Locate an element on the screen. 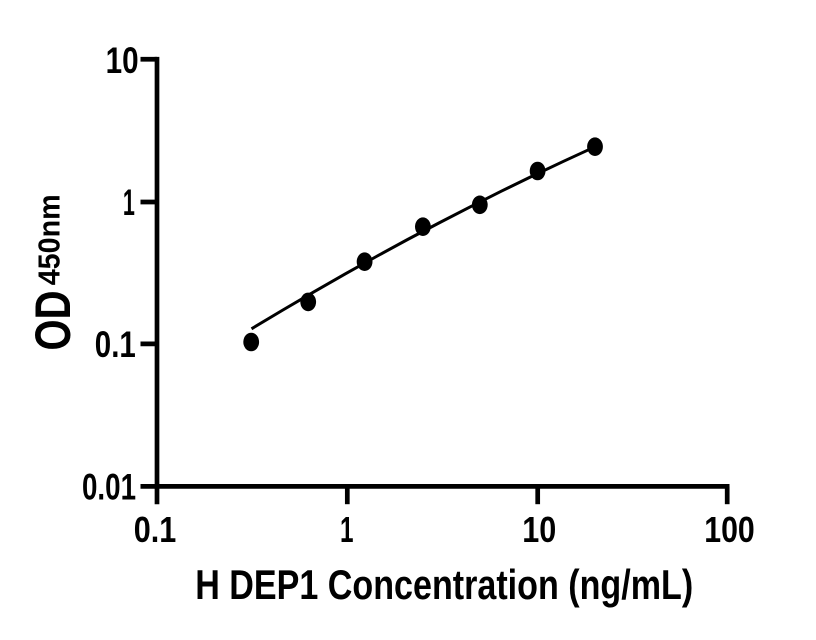 This screenshot has width=816, height=640. svg-text: 0.01 is located at coordinates (109, 486).